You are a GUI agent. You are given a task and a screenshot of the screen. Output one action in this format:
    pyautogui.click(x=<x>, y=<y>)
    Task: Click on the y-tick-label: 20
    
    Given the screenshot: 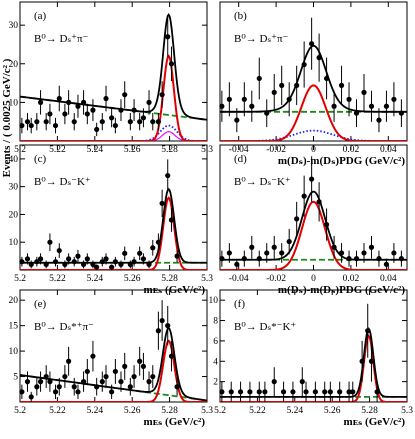 What is the action you would take?
    pyautogui.click(x=14, y=215)
    